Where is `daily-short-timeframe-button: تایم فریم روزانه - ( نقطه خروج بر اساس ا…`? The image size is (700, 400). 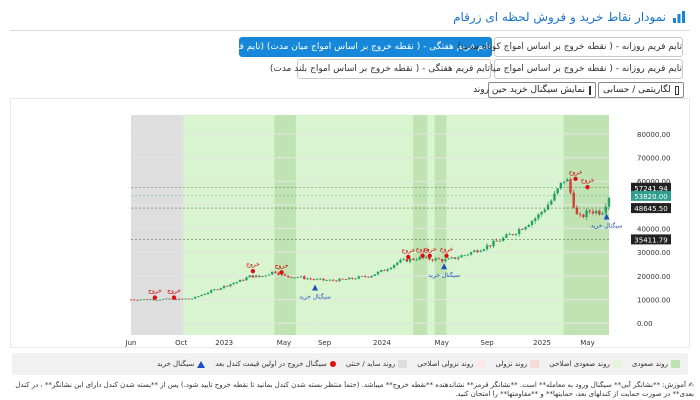 daily-short-timeframe-button: تایم فریم روزانه - ( نقطه خروج بر اساس ا… is located at coordinates (570, 47).